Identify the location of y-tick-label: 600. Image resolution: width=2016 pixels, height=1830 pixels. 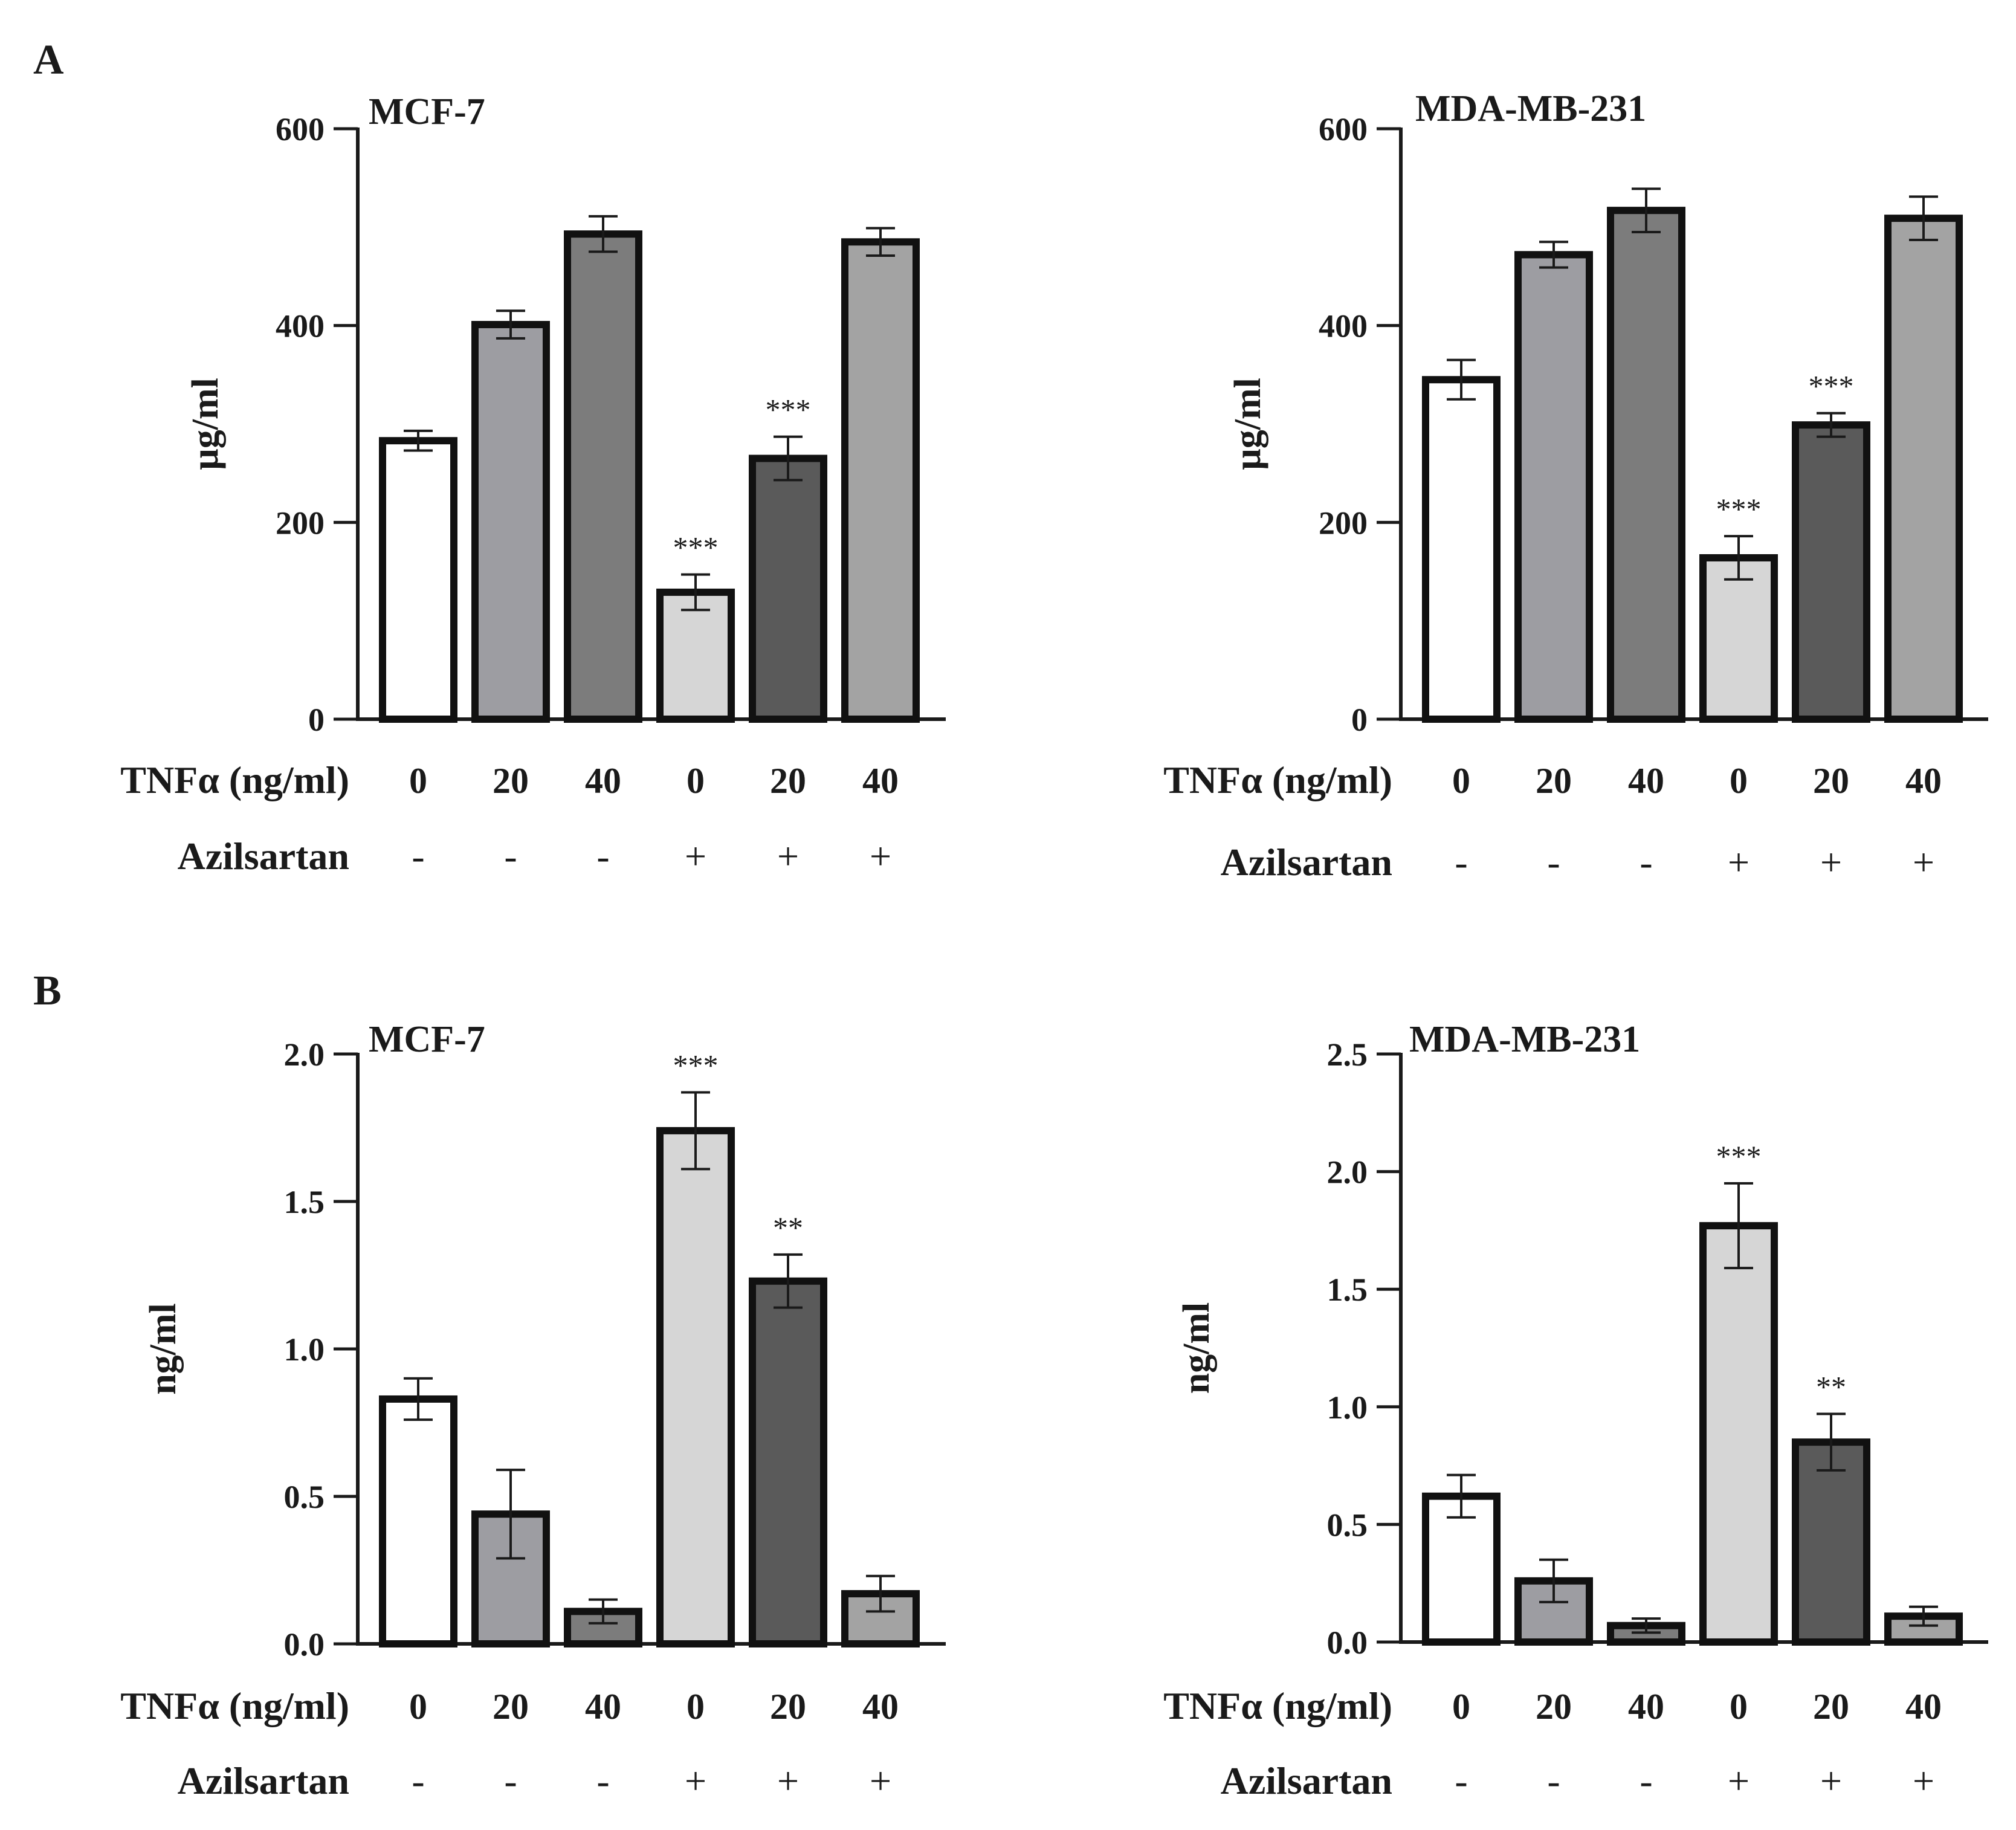
(300, 129).